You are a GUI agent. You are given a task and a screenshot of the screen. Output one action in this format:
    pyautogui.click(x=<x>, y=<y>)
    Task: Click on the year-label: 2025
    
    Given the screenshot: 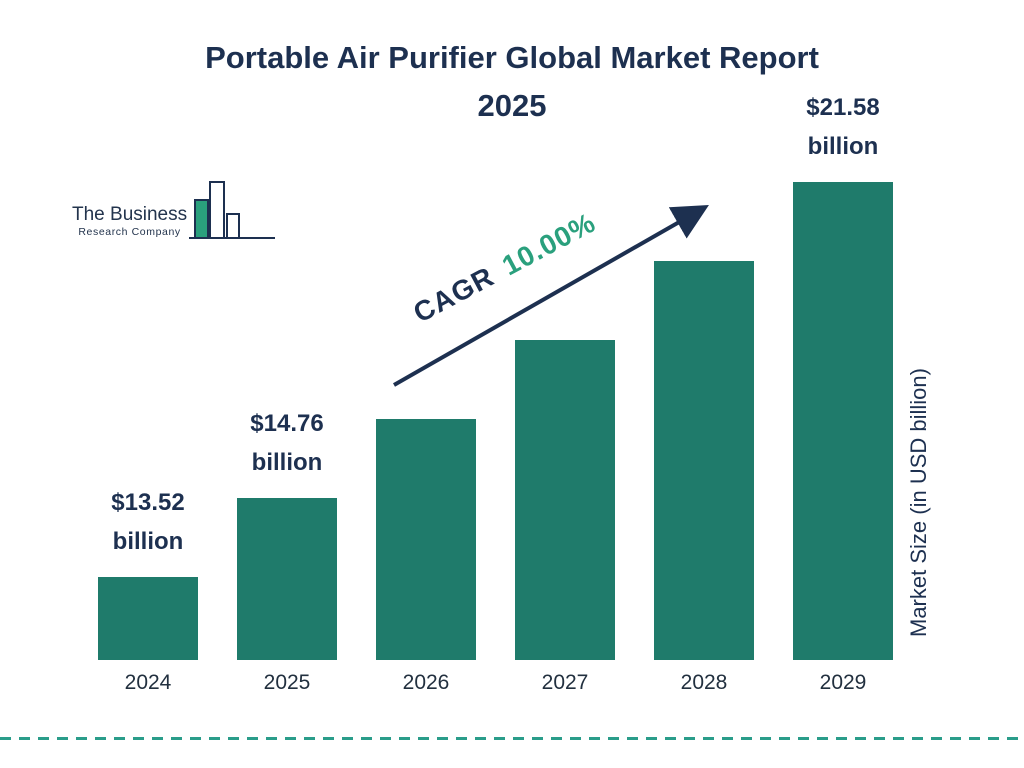 What is the action you would take?
    pyautogui.click(x=287, y=682)
    